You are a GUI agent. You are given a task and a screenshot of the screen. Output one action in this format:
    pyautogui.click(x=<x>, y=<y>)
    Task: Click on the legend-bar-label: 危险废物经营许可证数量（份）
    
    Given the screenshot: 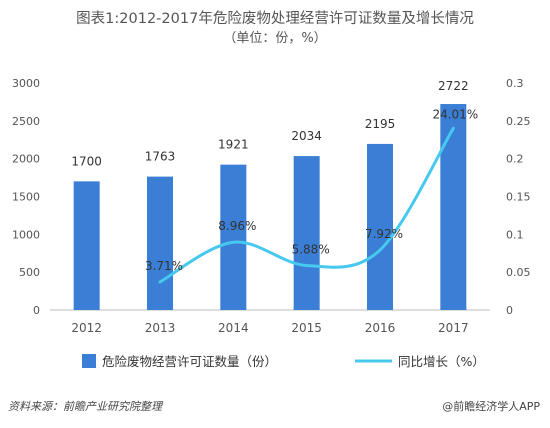 What is the action you would take?
    pyautogui.click(x=189, y=361)
    